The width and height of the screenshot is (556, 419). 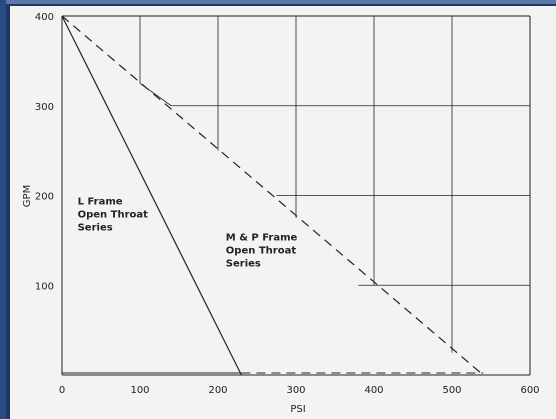 What do you see at coordinates (451, 390) in the screenshot?
I see `x-tick-label: 500` at bounding box center [451, 390].